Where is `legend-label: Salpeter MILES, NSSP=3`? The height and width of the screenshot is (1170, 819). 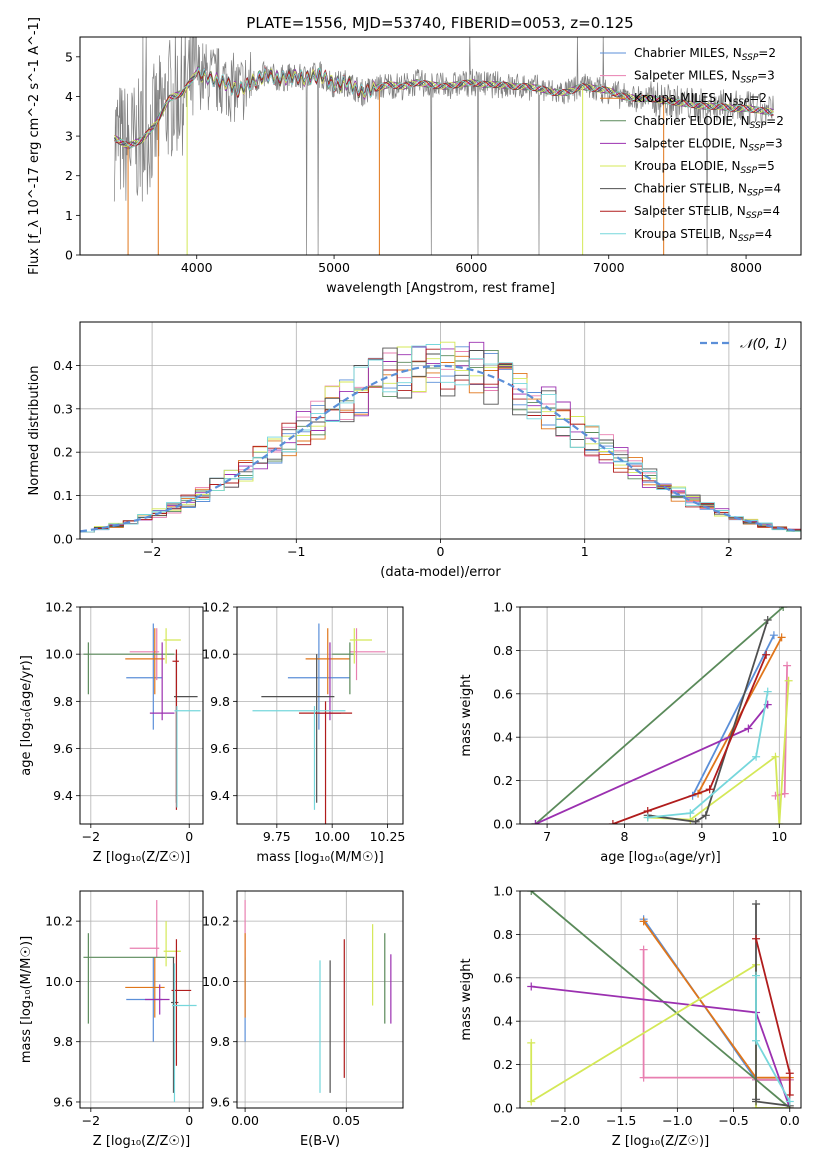 legend-label: Salpeter MILES, NSSP=3 is located at coordinates (704, 77).